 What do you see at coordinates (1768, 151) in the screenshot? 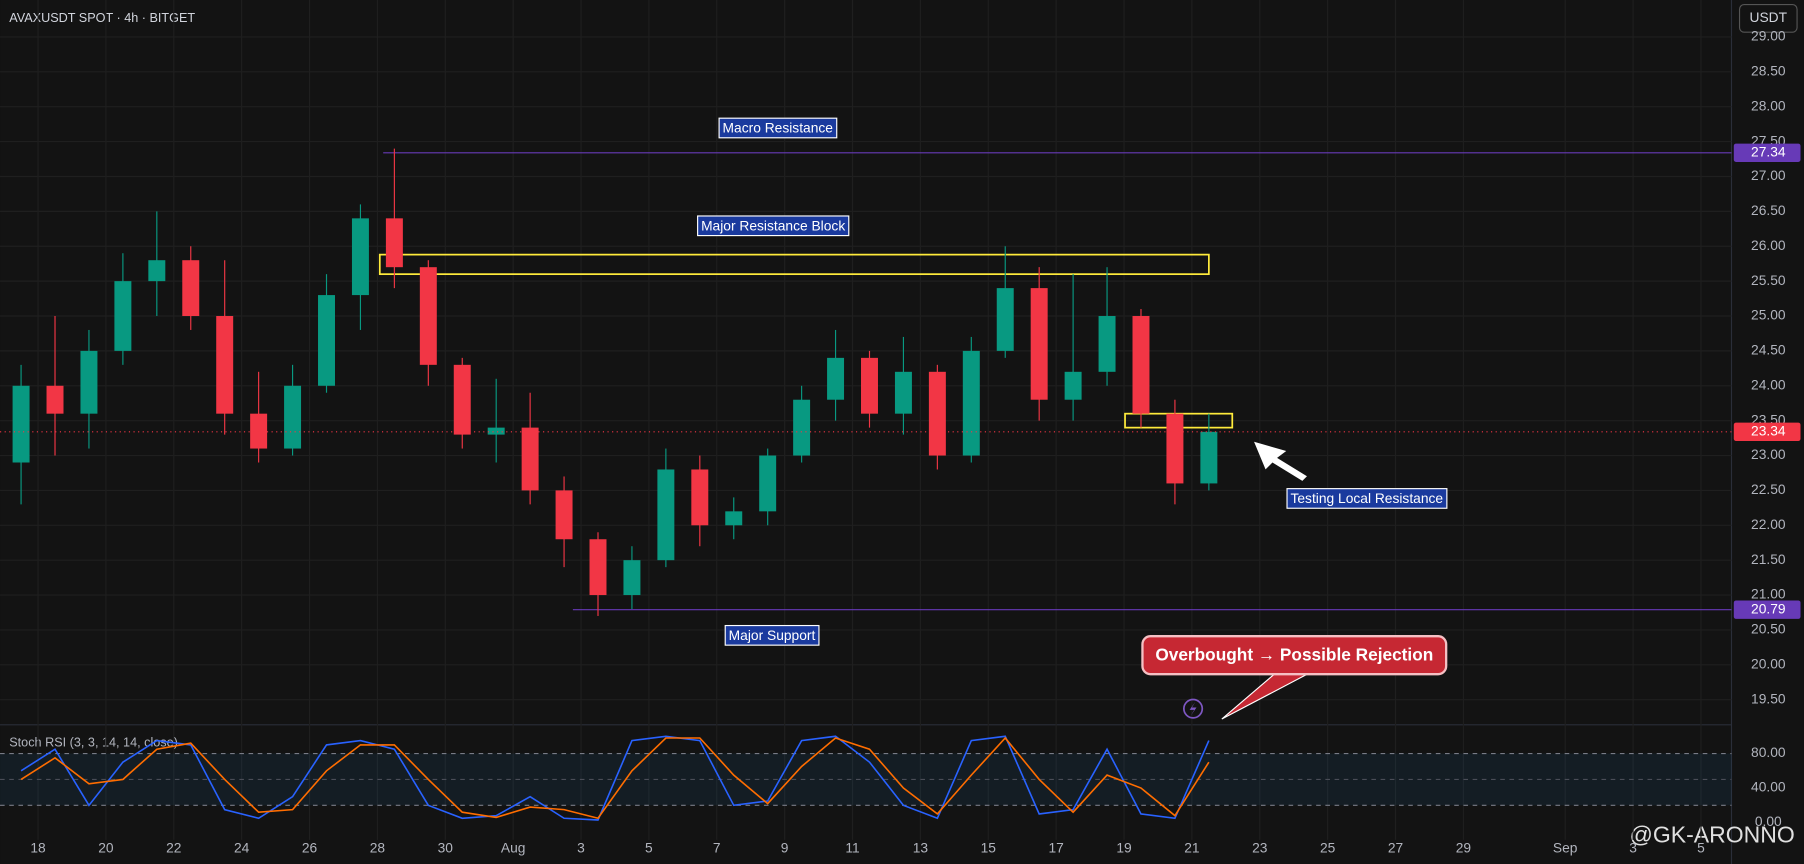
I see `level-price-label: 27.34` at bounding box center [1768, 151].